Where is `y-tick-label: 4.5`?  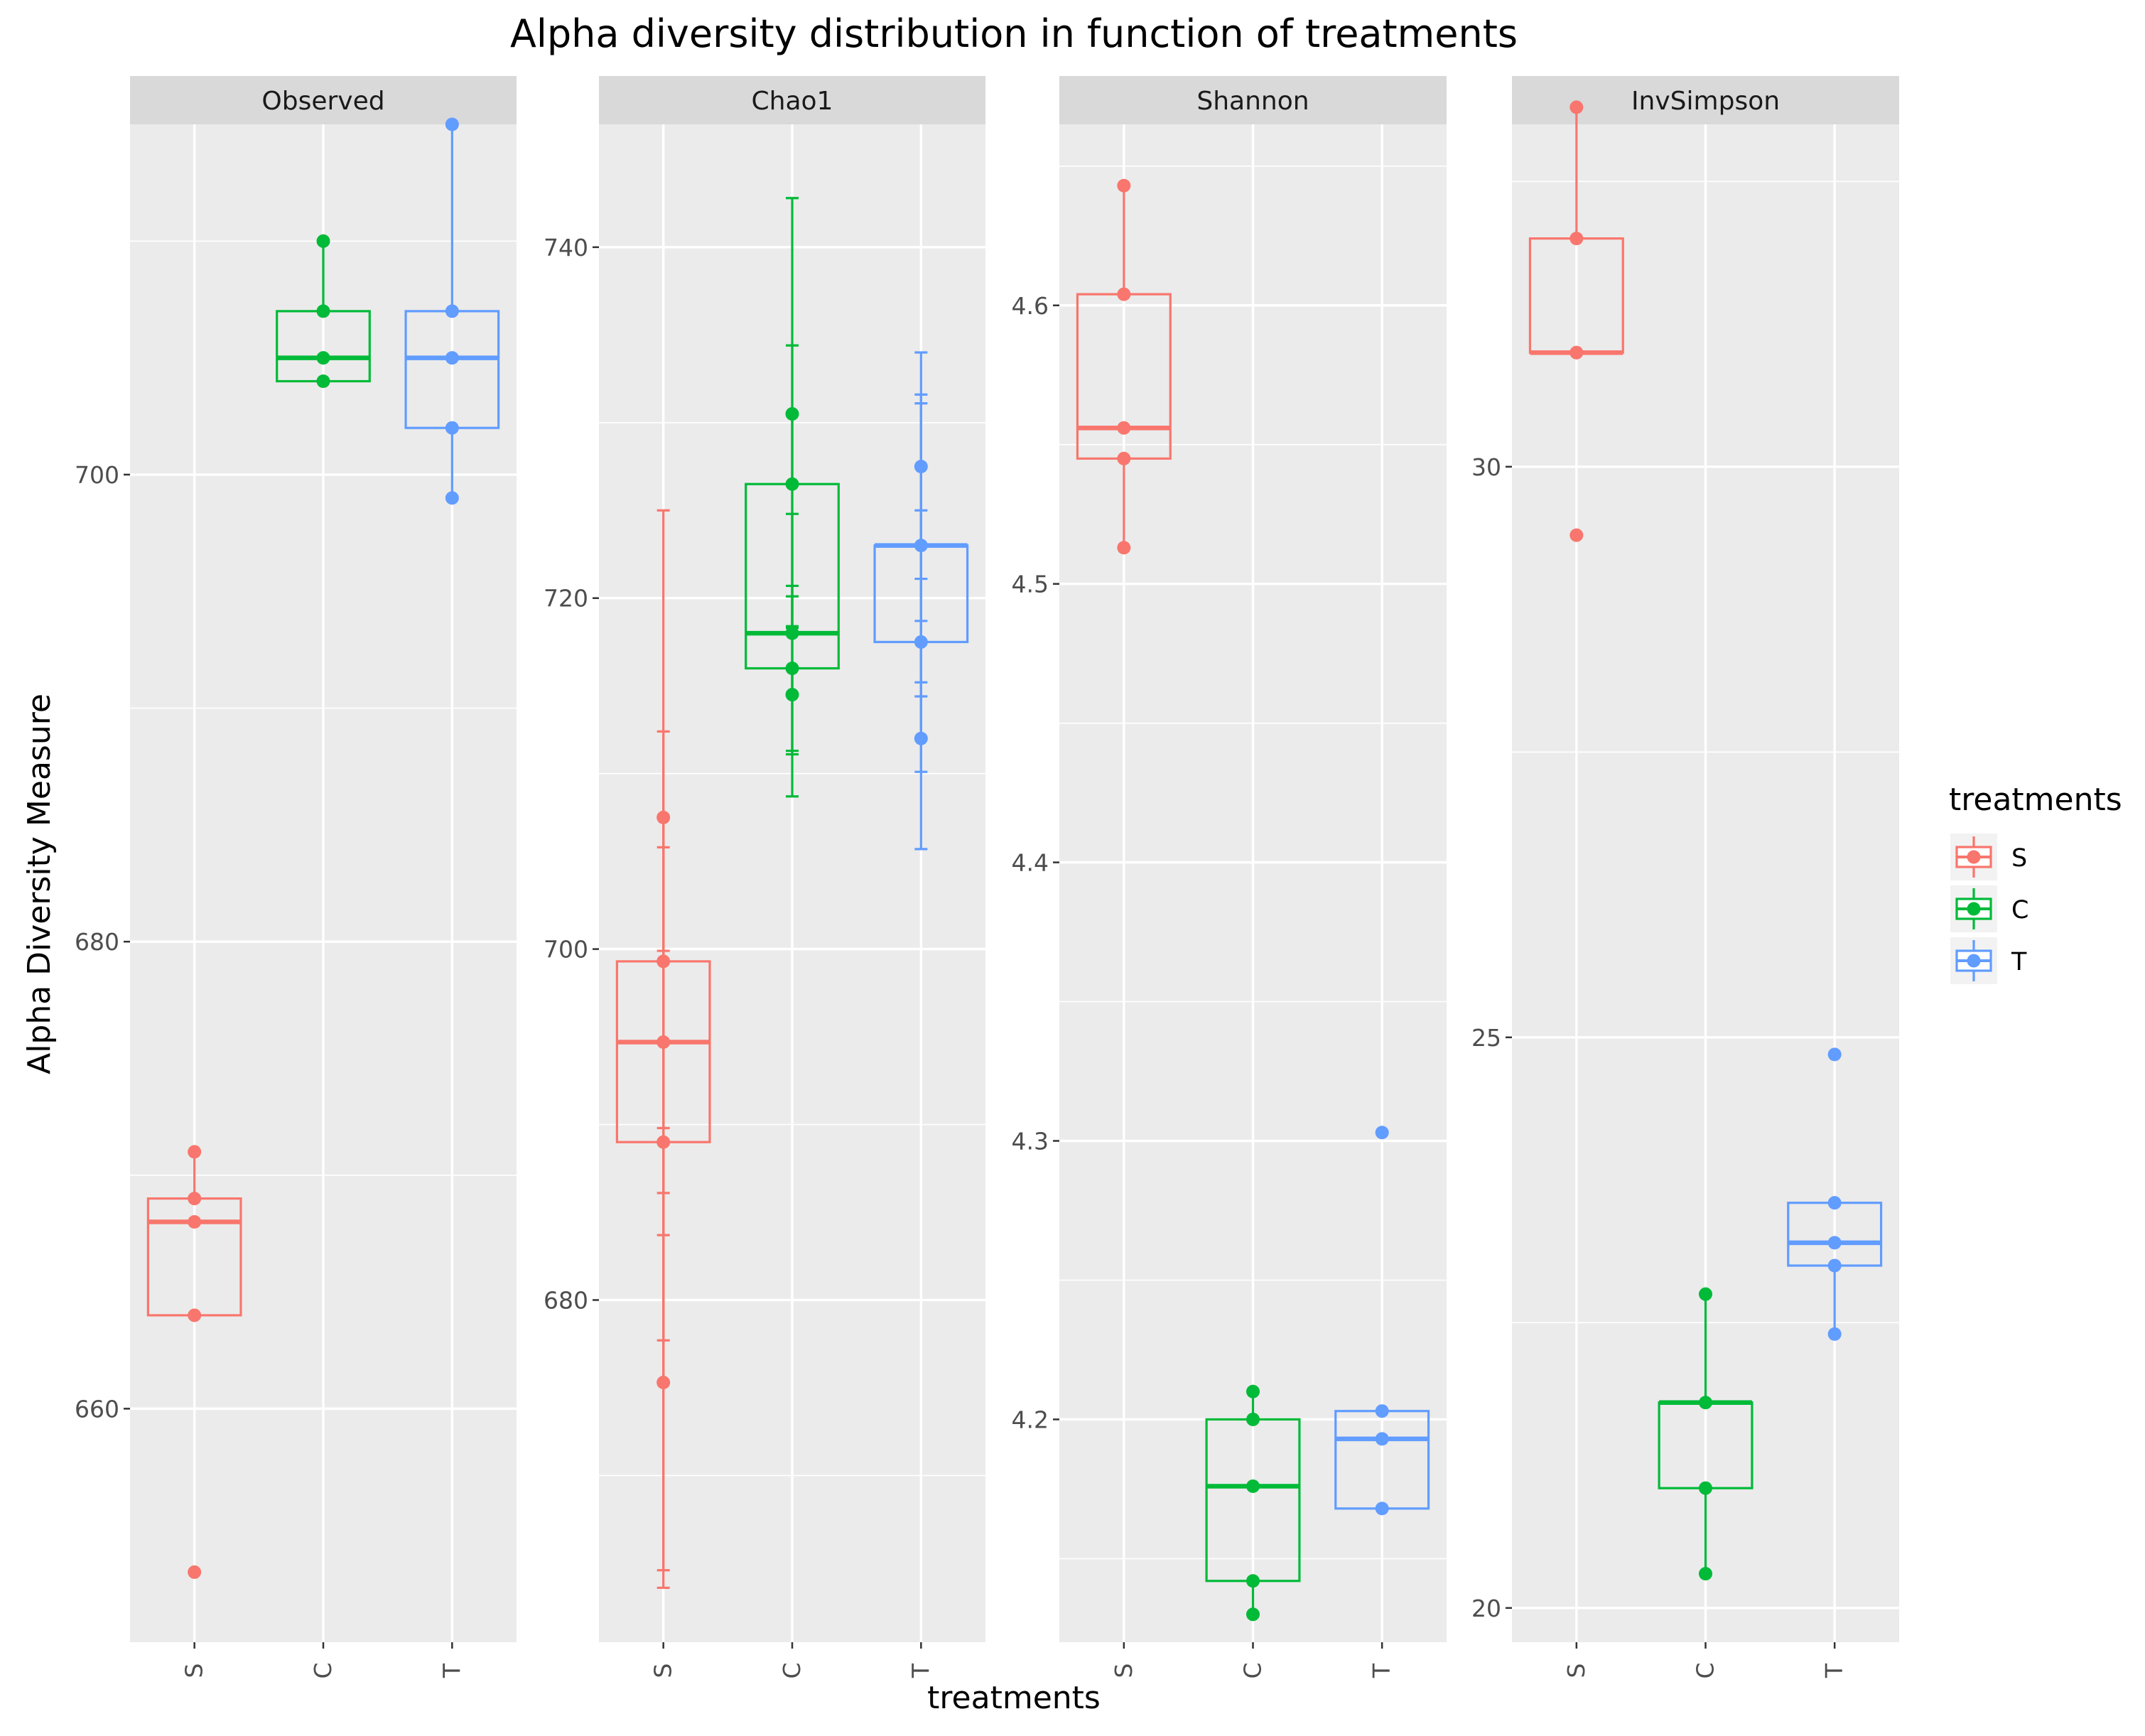
y-tick-label: 4.5 is located at coordinates (1030, 584).